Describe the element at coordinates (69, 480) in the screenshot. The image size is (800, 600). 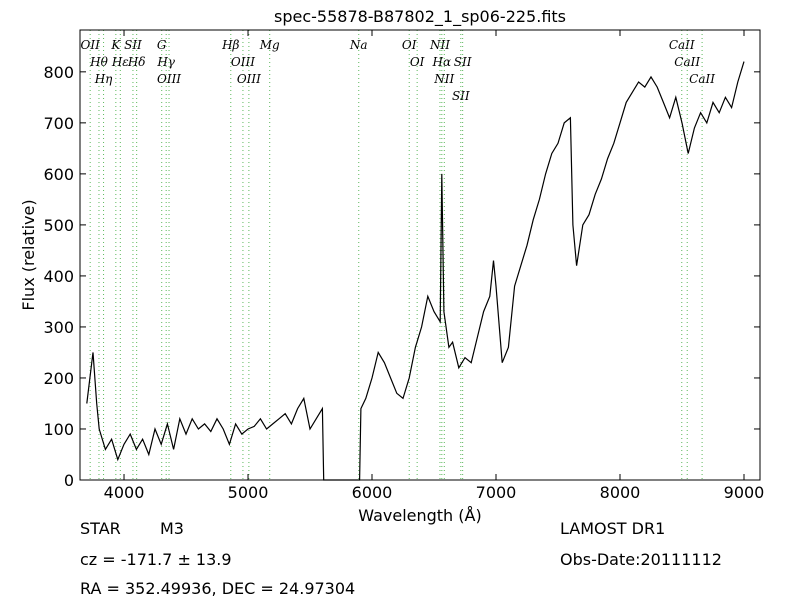
I see `y-tick-label: 0` at that location.